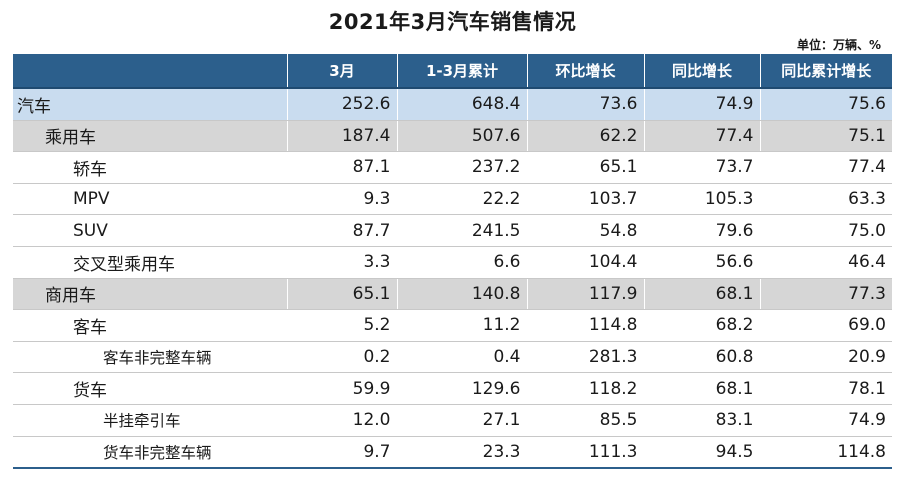  I want to click on row-label: 货车非完整车辆, so click(150, 453).